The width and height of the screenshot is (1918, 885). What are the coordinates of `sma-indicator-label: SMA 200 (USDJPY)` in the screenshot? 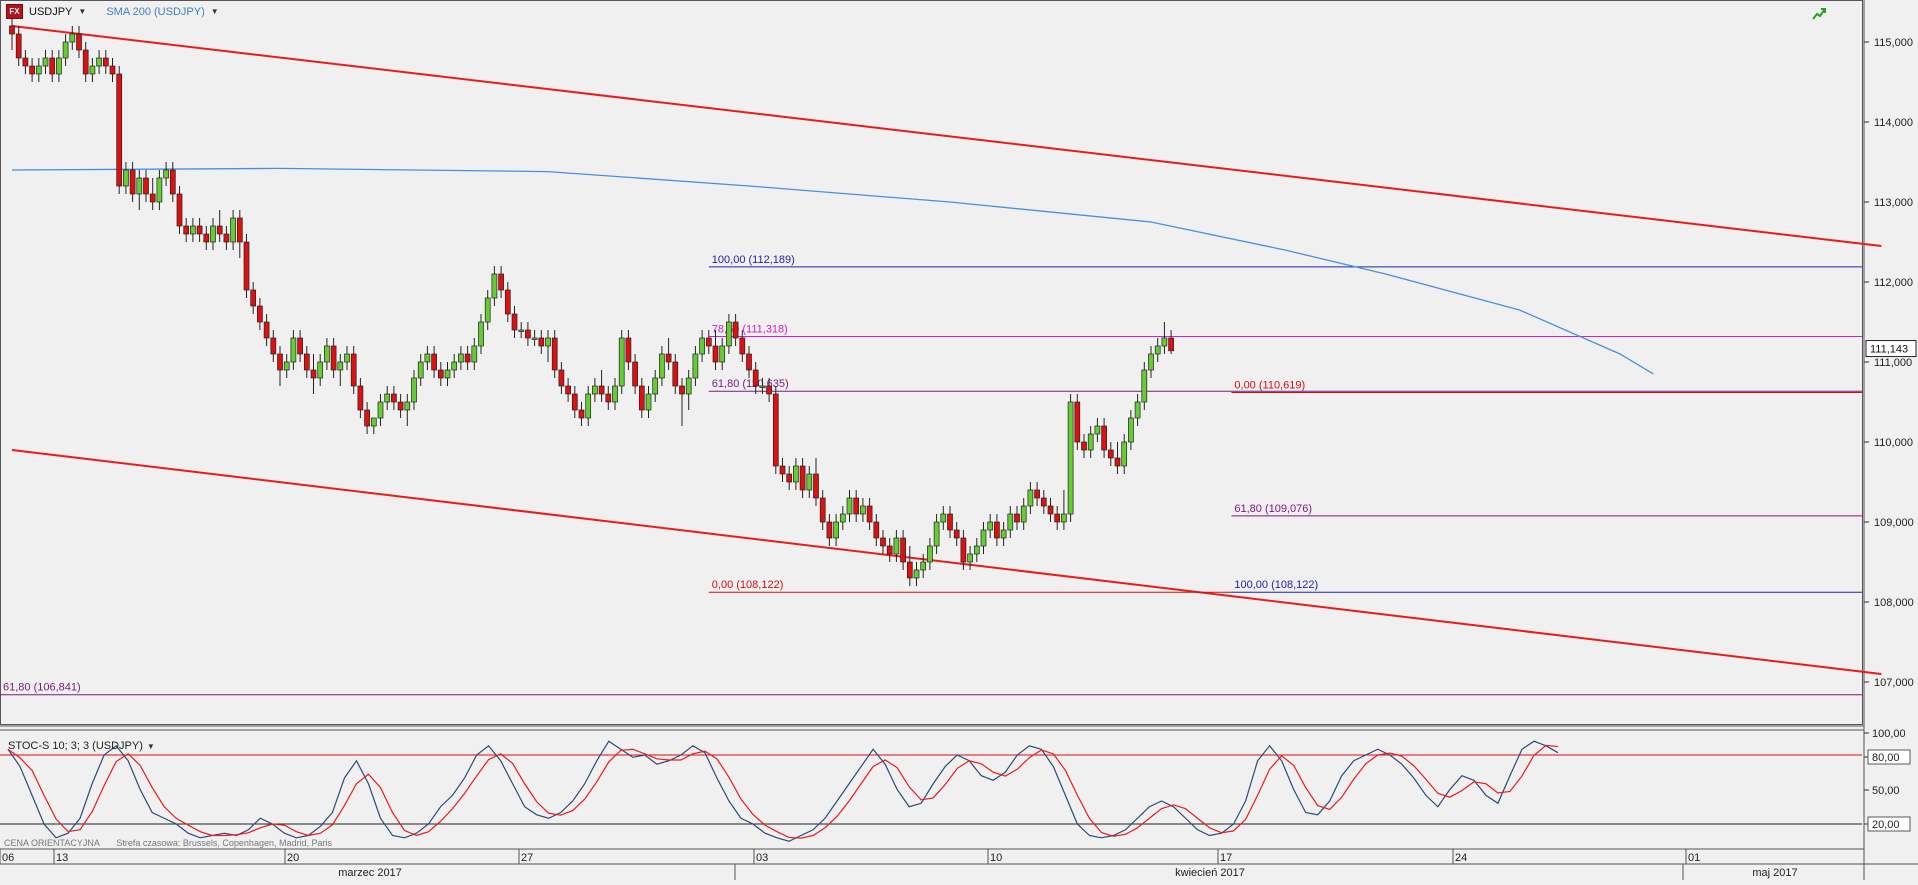 It's located at (155, 11).